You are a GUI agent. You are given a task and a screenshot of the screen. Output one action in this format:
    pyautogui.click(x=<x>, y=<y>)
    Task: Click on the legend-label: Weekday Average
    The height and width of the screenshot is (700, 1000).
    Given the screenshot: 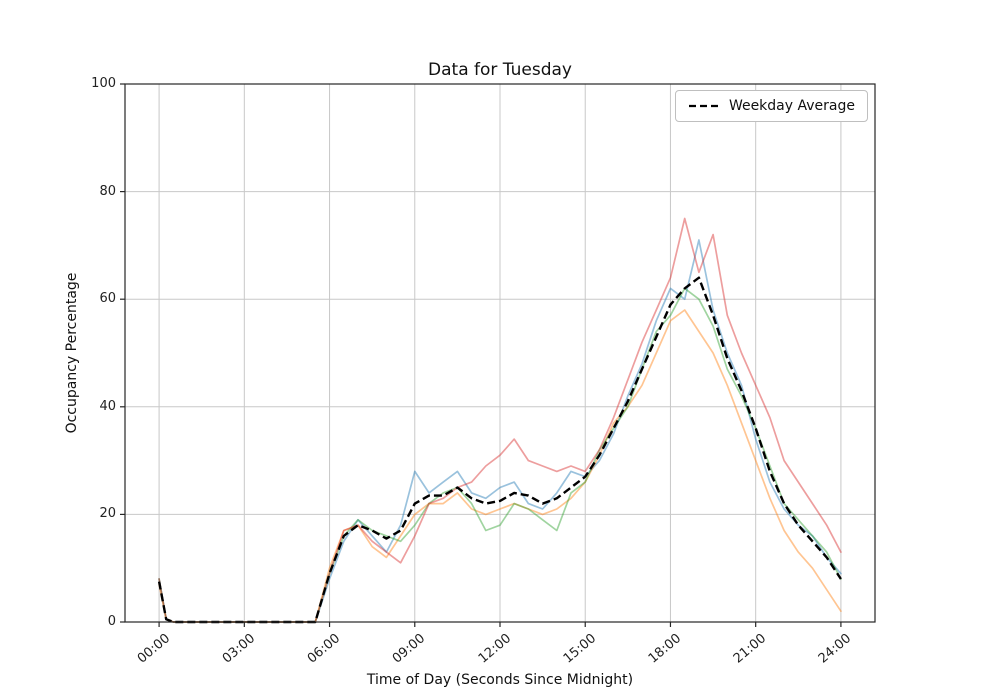 What is the action you would take?
    pyautogui.click(x=791, y=106)
    